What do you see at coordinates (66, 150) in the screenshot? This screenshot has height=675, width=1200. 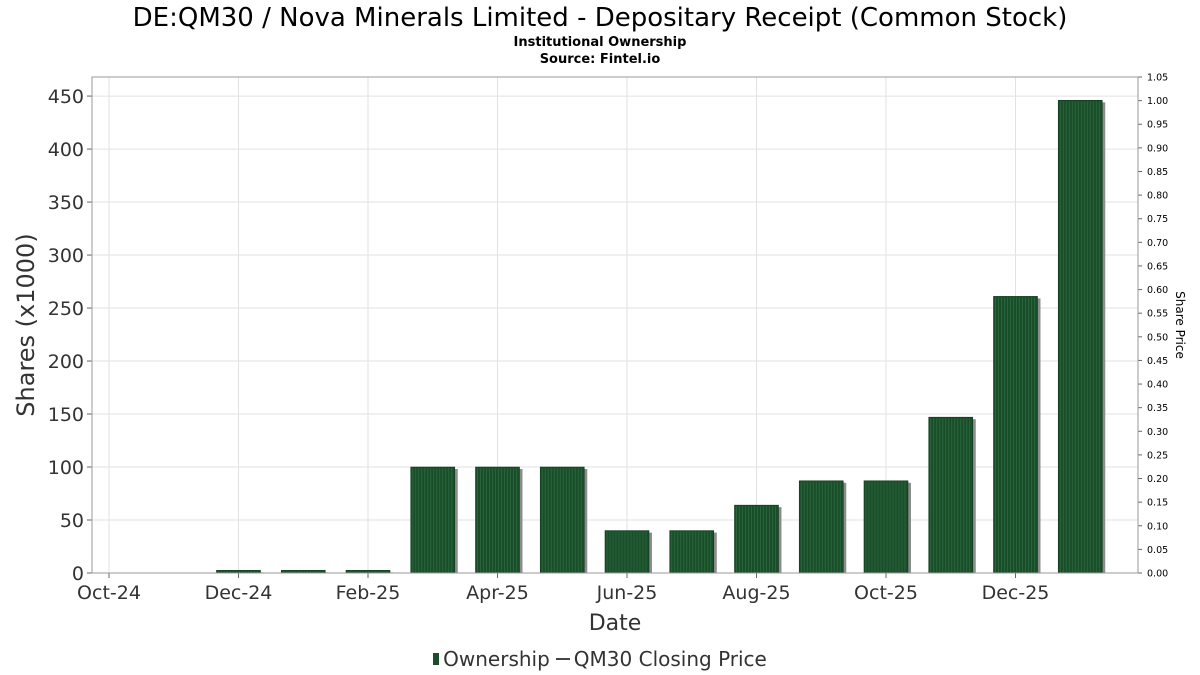 I see `y-tick-label: 400` at bounding box center [66, 150].